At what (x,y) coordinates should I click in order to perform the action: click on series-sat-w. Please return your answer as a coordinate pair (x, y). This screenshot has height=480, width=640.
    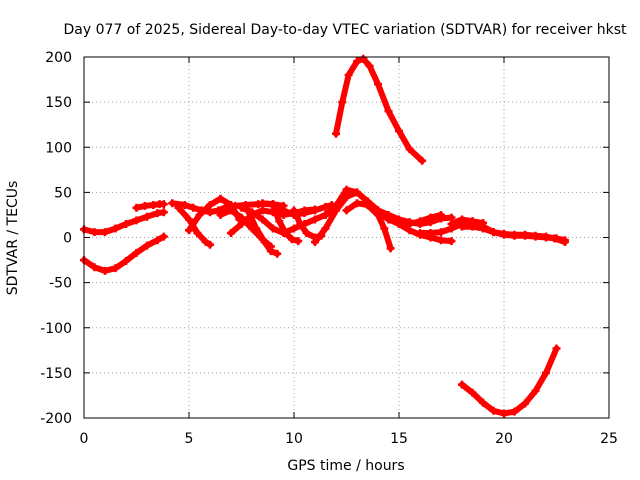
    Looking at the image, I should click on (509, 381).